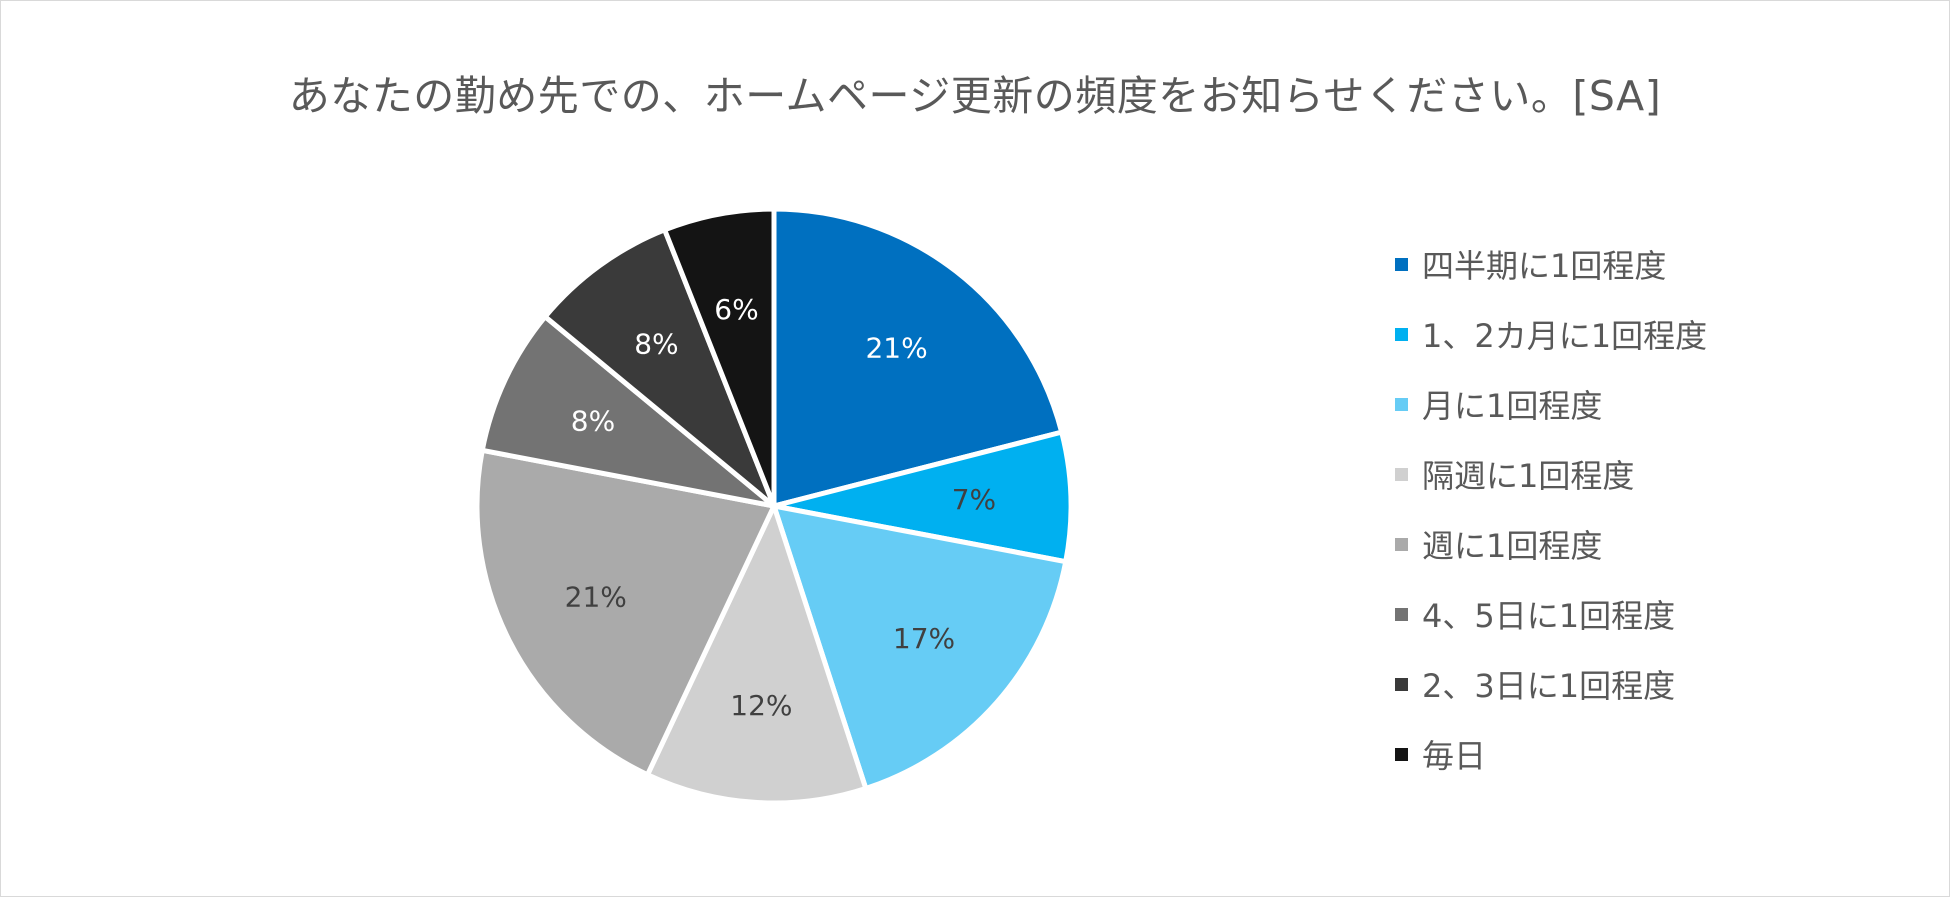 The height and width of the screenshot is (897, 1950). Describe the element at coordinates (1528, 476) in the screenshot. I see `legend-label-3: 隔週に1回程度` at that location.